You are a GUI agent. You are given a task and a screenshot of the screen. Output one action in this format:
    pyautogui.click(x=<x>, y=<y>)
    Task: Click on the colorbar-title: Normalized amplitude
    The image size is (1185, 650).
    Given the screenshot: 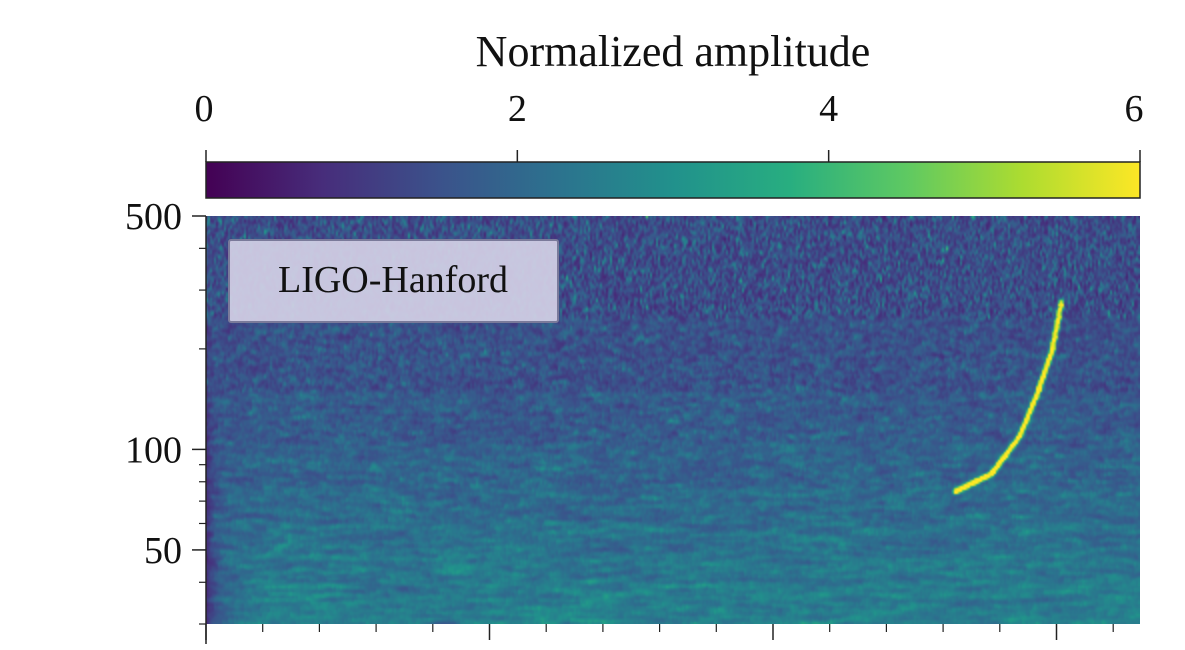 What is the action you would take?
    pyautogui.click(x=673, y=51)
    